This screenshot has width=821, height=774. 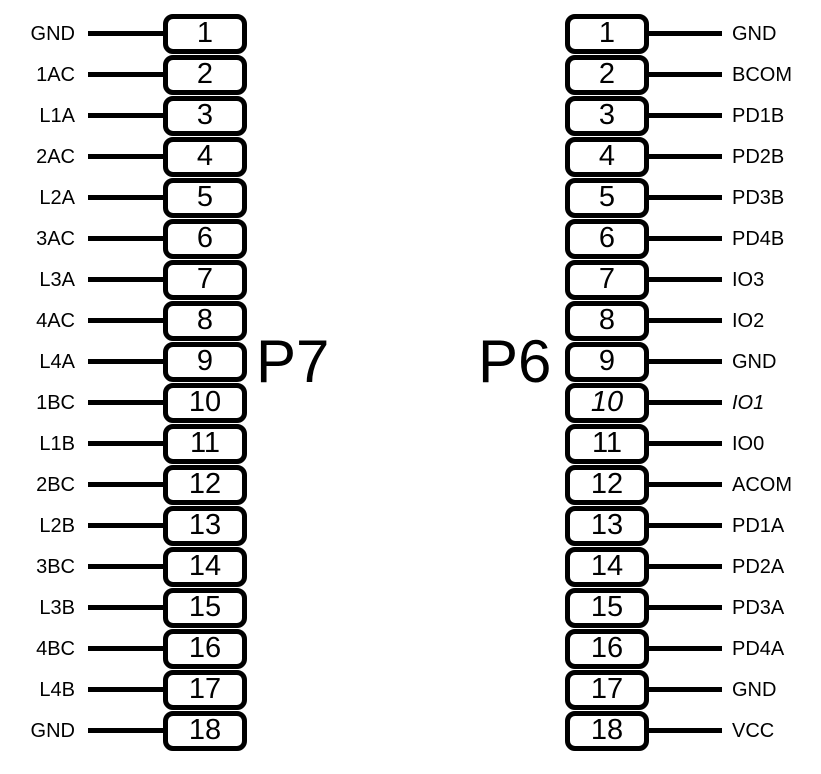 I want to click on pin-row: GND 1, so click(x=123, y=33).